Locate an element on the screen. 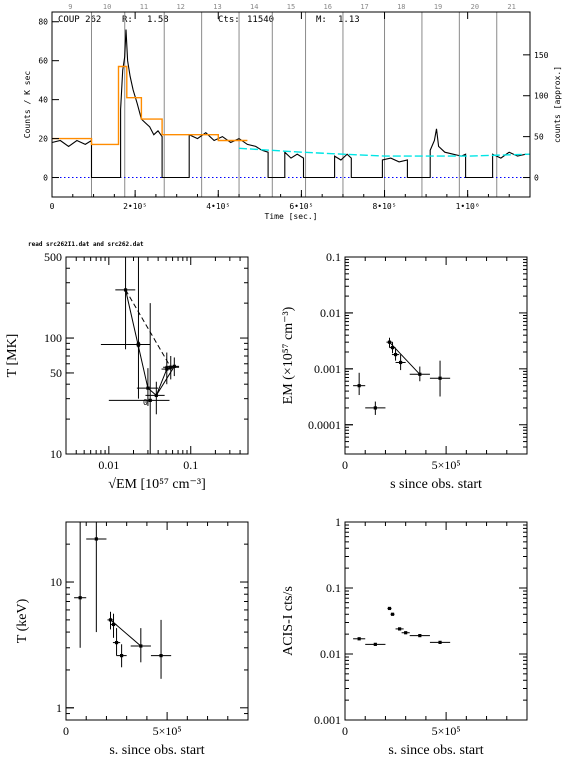 The height and width of the screenshot is (762, 572). lightcurve-header: COUP 262 R: 1.58 Cts: 11540 M: 1.13 is located at coordinates (209, 20).